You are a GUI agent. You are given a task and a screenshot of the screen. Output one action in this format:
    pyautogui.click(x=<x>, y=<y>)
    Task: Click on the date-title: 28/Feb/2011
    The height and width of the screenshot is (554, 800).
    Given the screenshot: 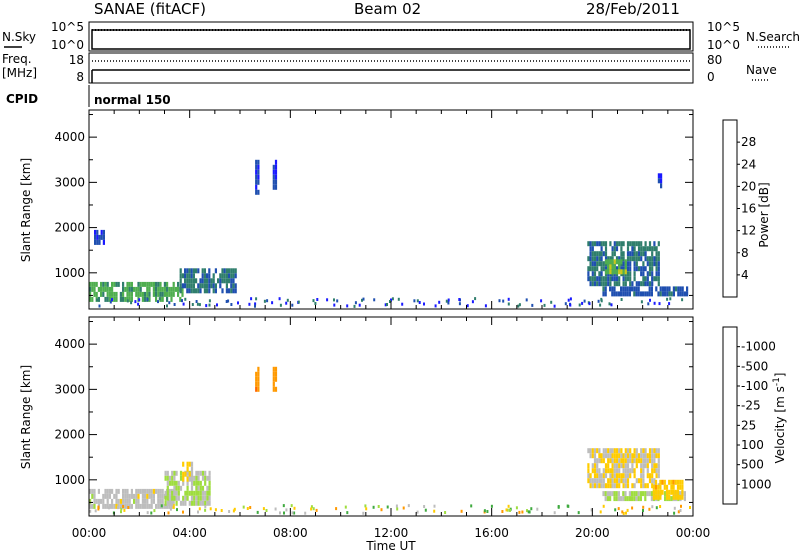 What is the action you would take?
    pyautogui.click(x=633, y=9)
    